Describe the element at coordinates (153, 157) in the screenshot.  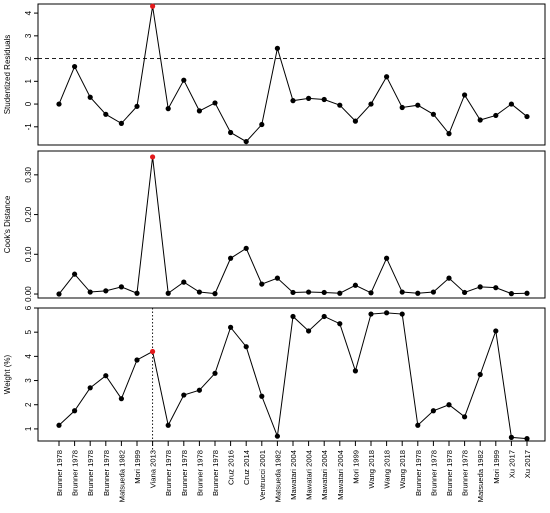
I see `highlight-point` at that location.